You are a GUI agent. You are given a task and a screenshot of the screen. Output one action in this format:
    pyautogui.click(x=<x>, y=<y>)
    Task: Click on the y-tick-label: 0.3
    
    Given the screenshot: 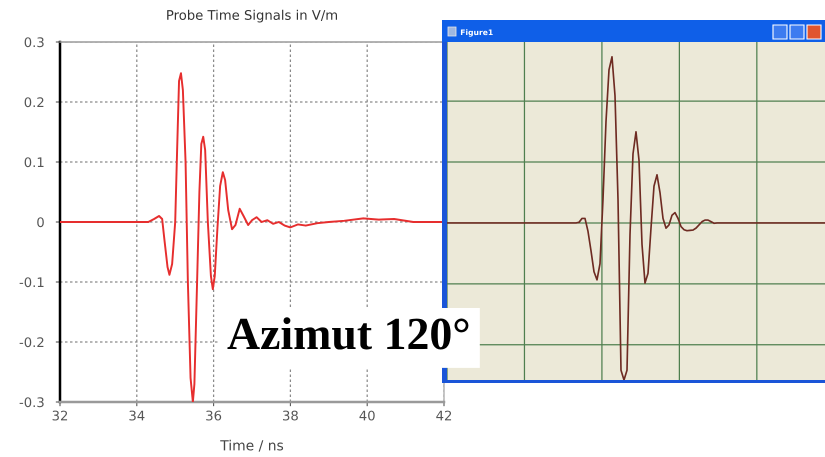 What is the action you would take?
    pyautogui.click(x=34, y=42)
    